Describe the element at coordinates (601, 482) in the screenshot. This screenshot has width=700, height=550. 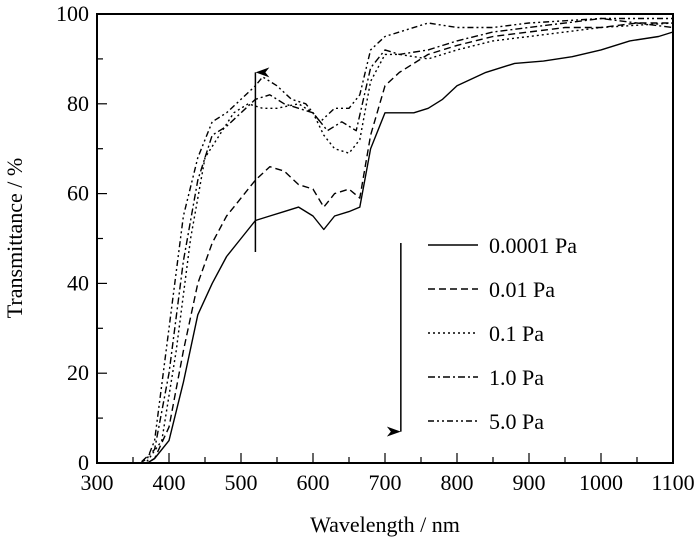
I see `x-tick-label: 1000` at that location.